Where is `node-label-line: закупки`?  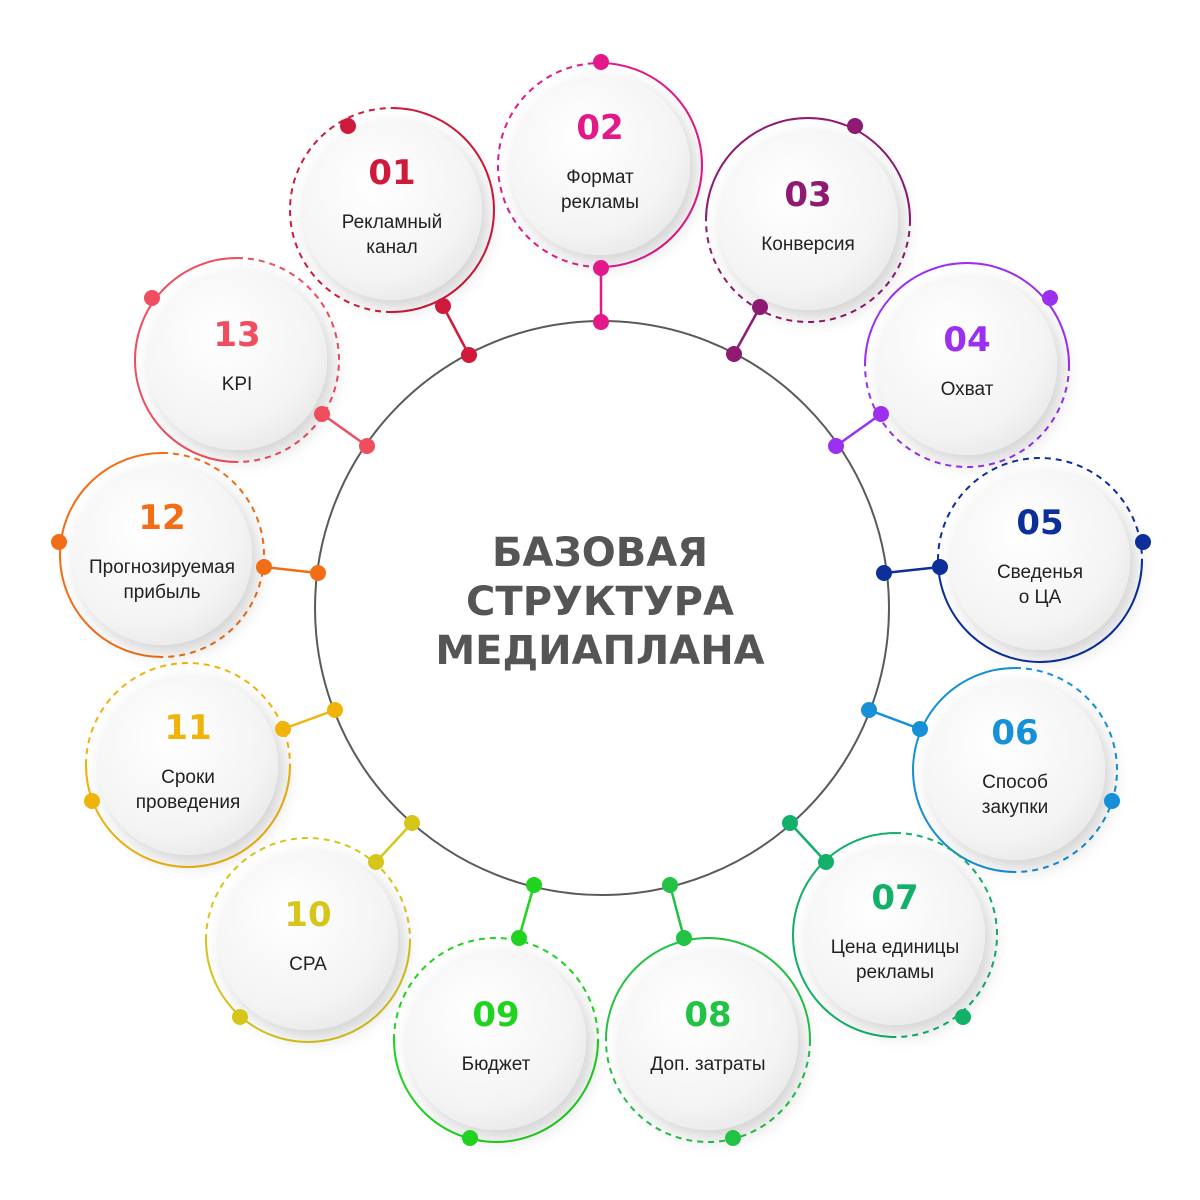 node-label-line: закупки is located at coordinates (1015, 807).